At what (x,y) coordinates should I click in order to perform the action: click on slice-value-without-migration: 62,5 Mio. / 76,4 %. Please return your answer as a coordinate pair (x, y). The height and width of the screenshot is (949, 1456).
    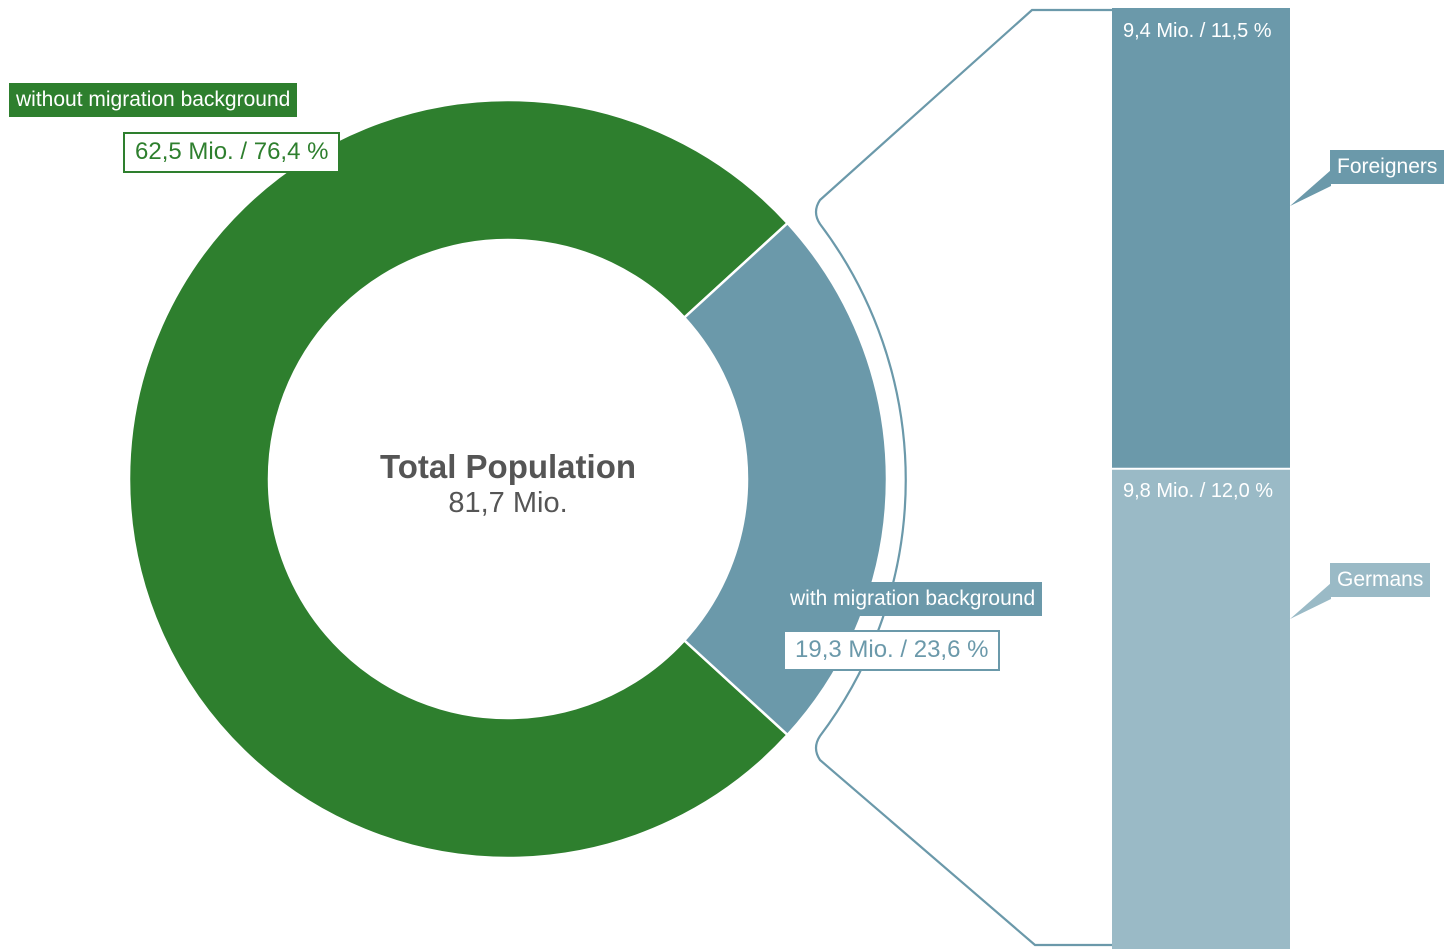
    Looking at the image, I should click on (232, 152).